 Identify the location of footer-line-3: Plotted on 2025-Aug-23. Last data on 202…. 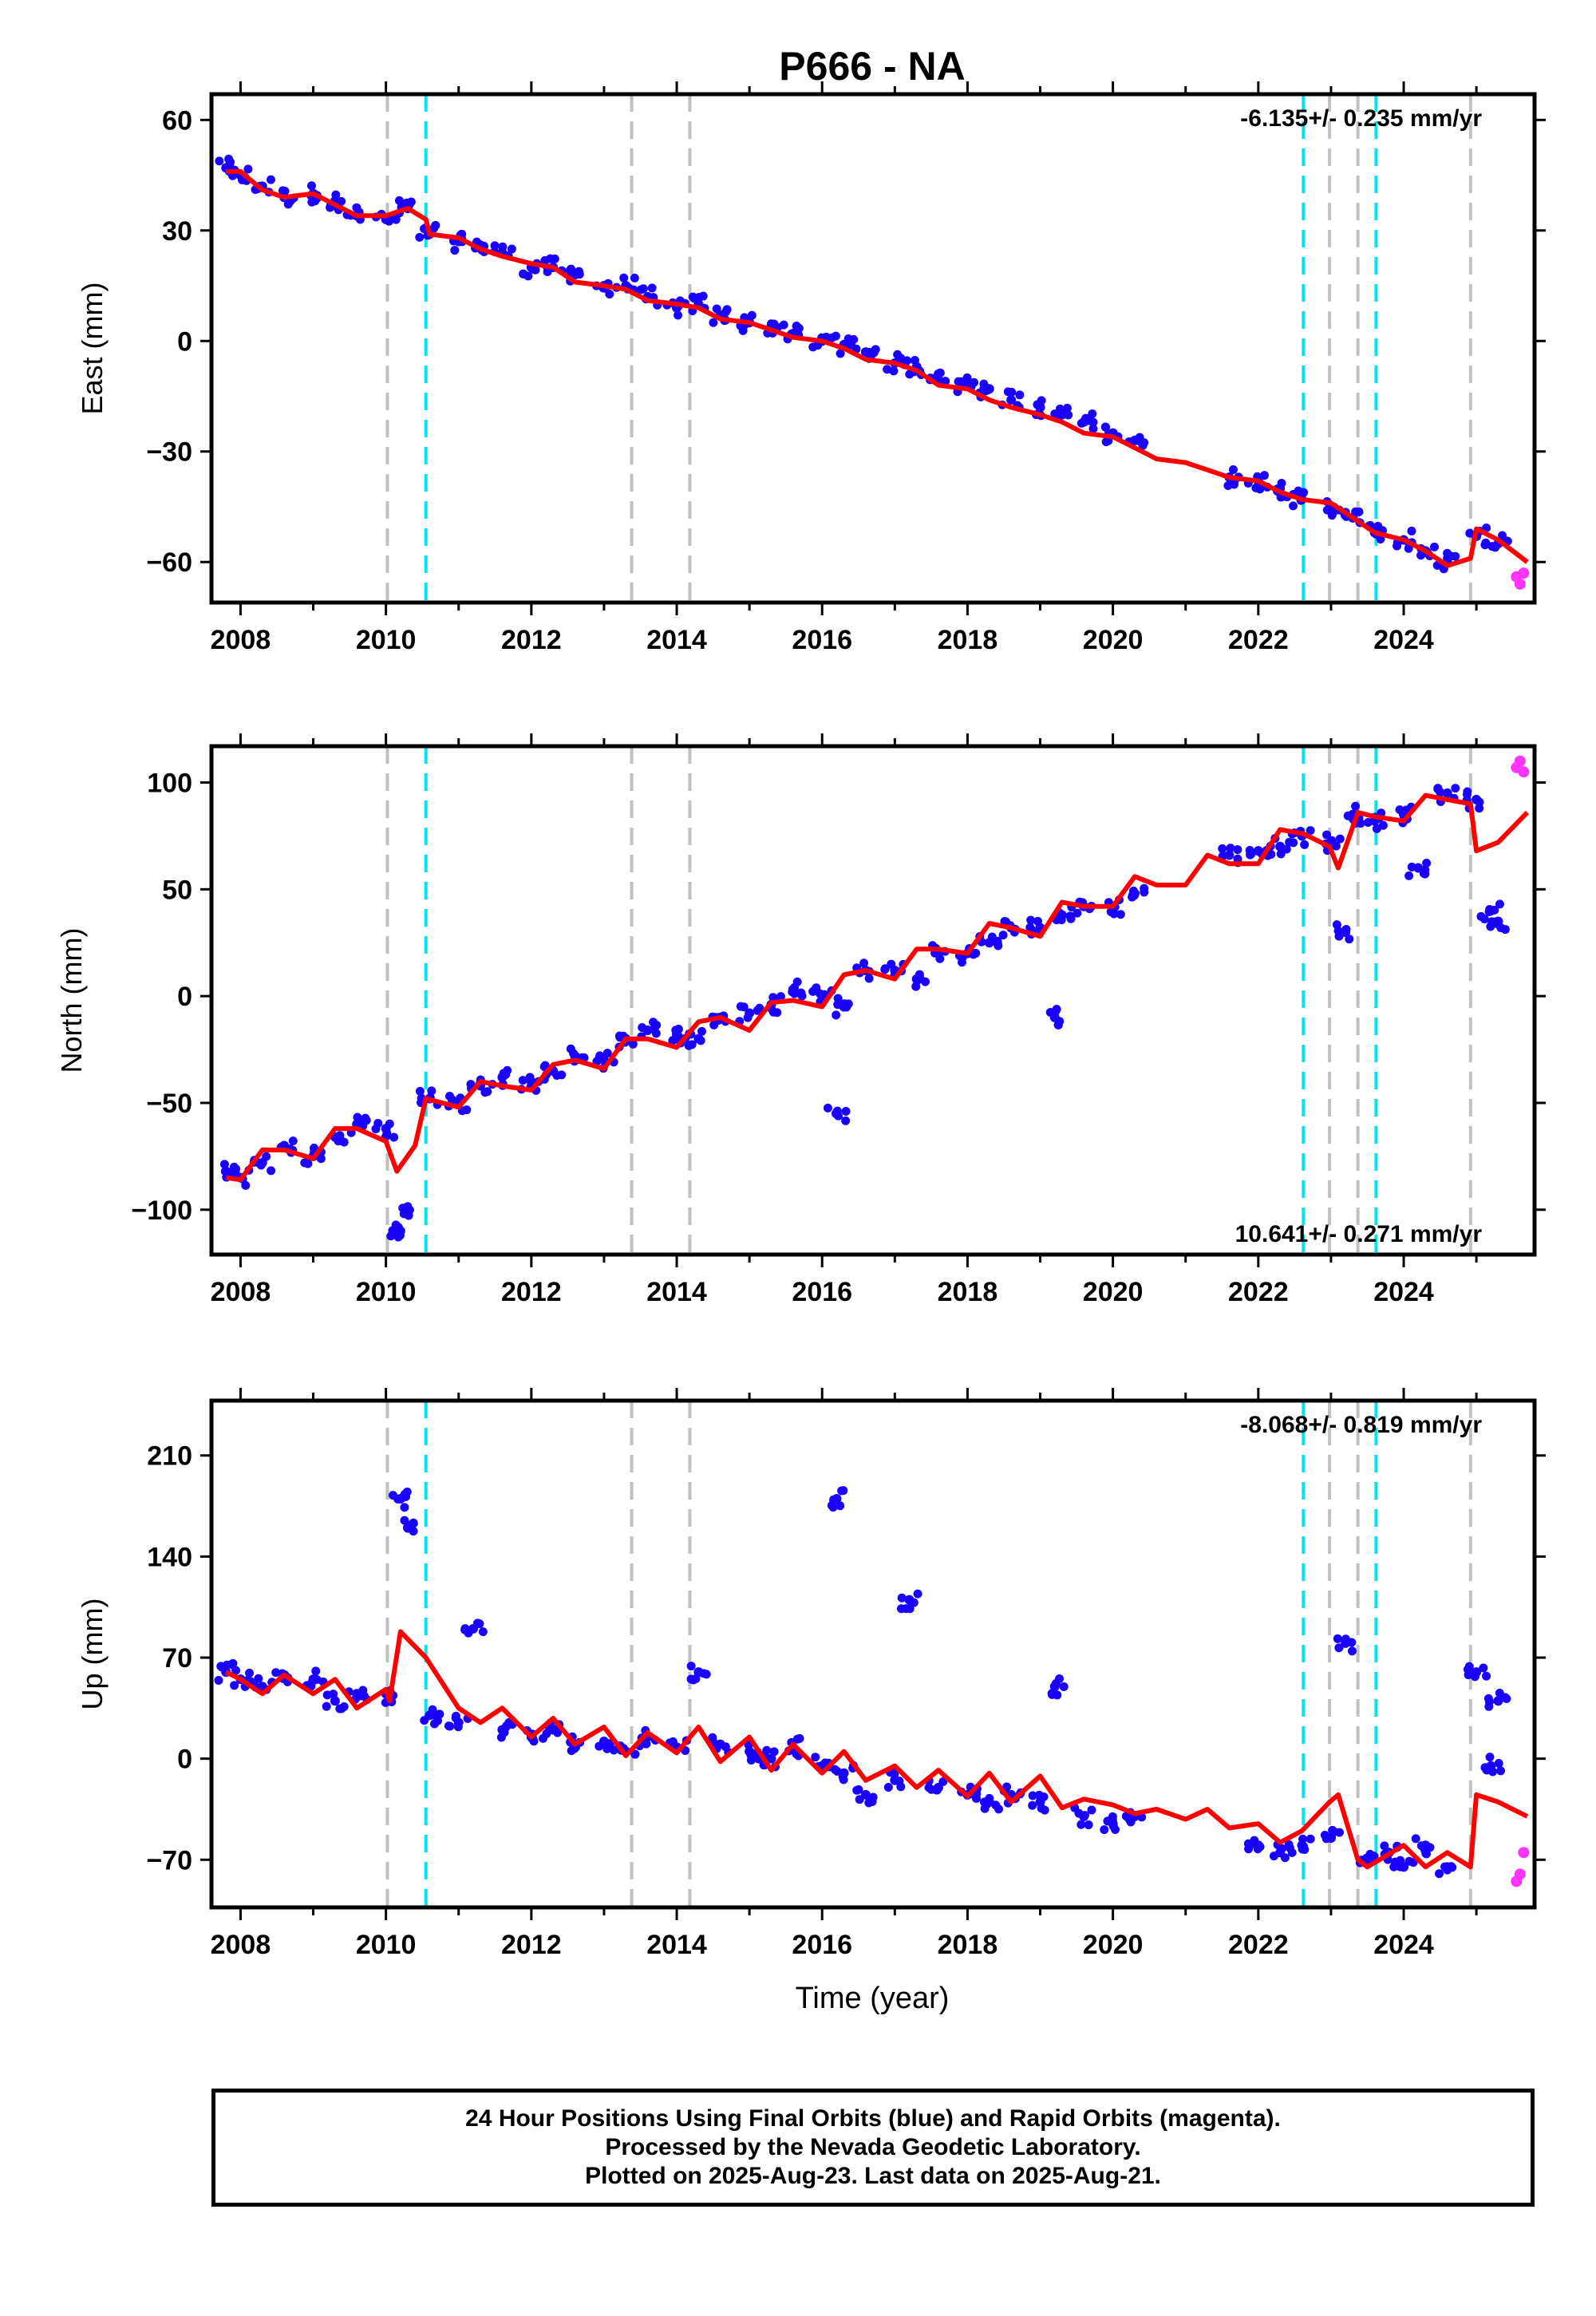
(873, 2176).